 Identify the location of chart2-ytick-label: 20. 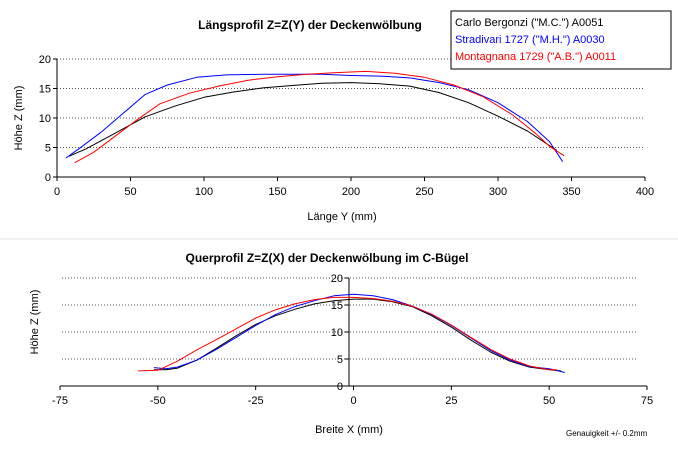
(337, 279).